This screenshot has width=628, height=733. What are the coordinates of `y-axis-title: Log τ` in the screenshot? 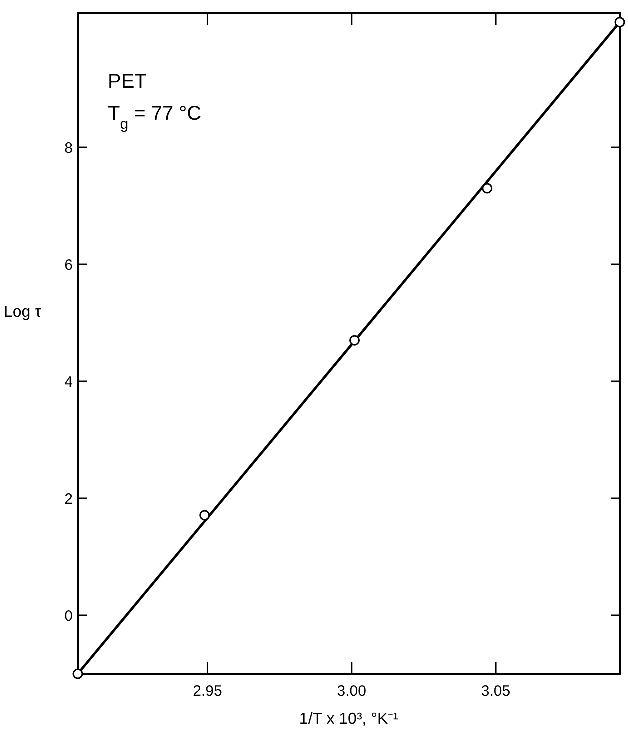 It's located at (23, 313).